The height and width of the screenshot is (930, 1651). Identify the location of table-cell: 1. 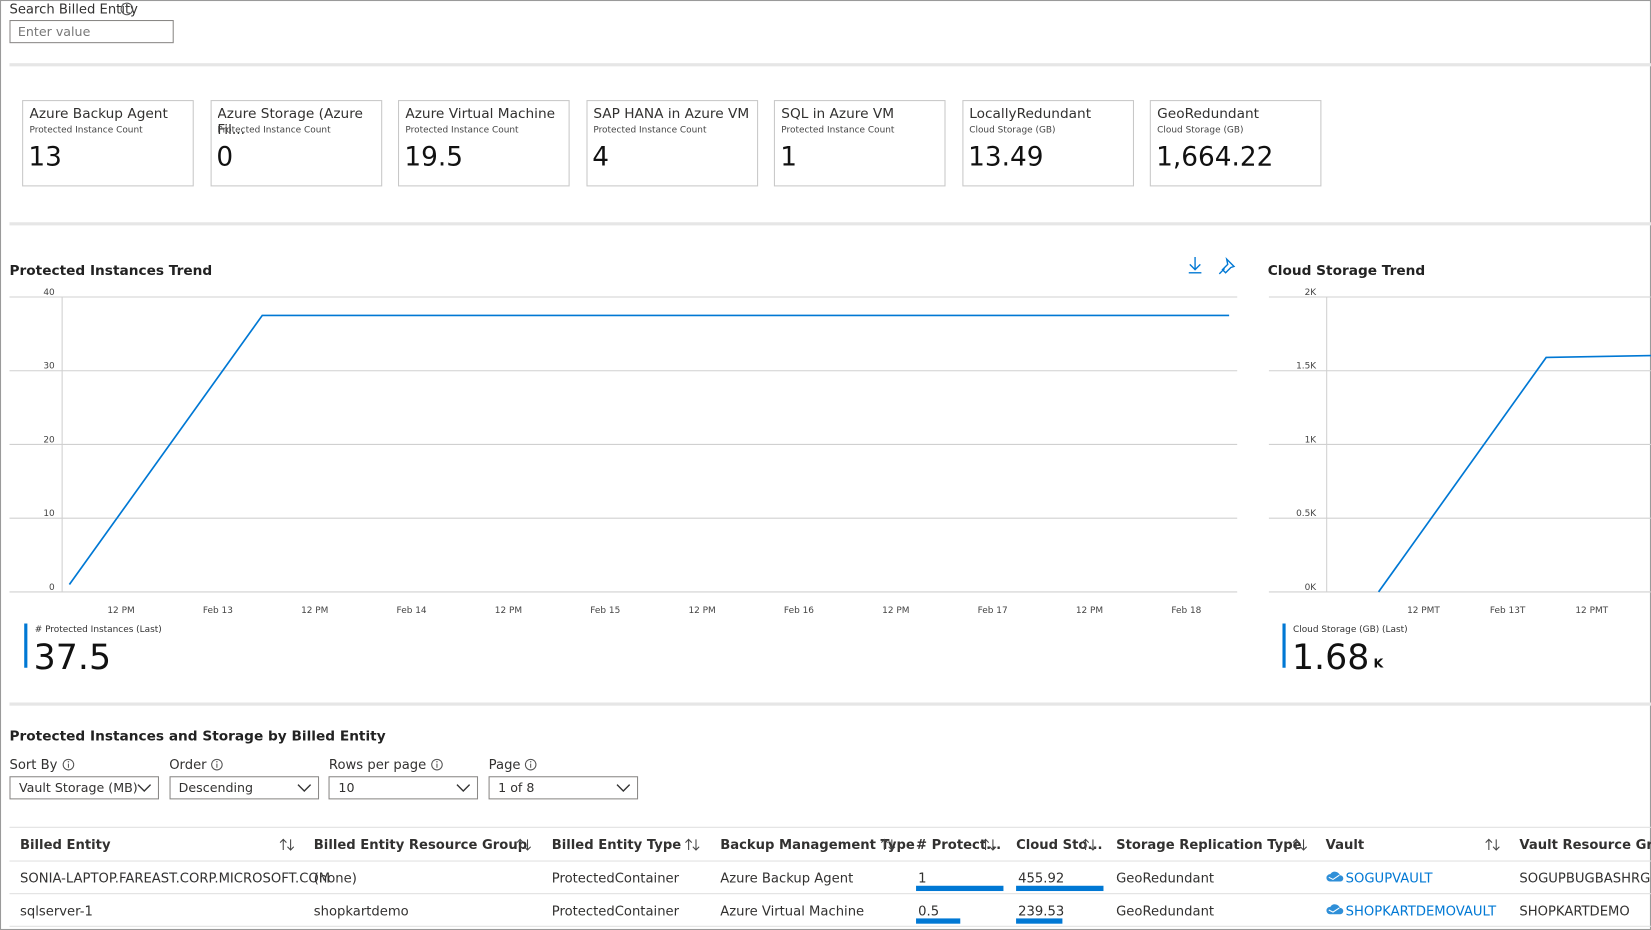
(922, 877).